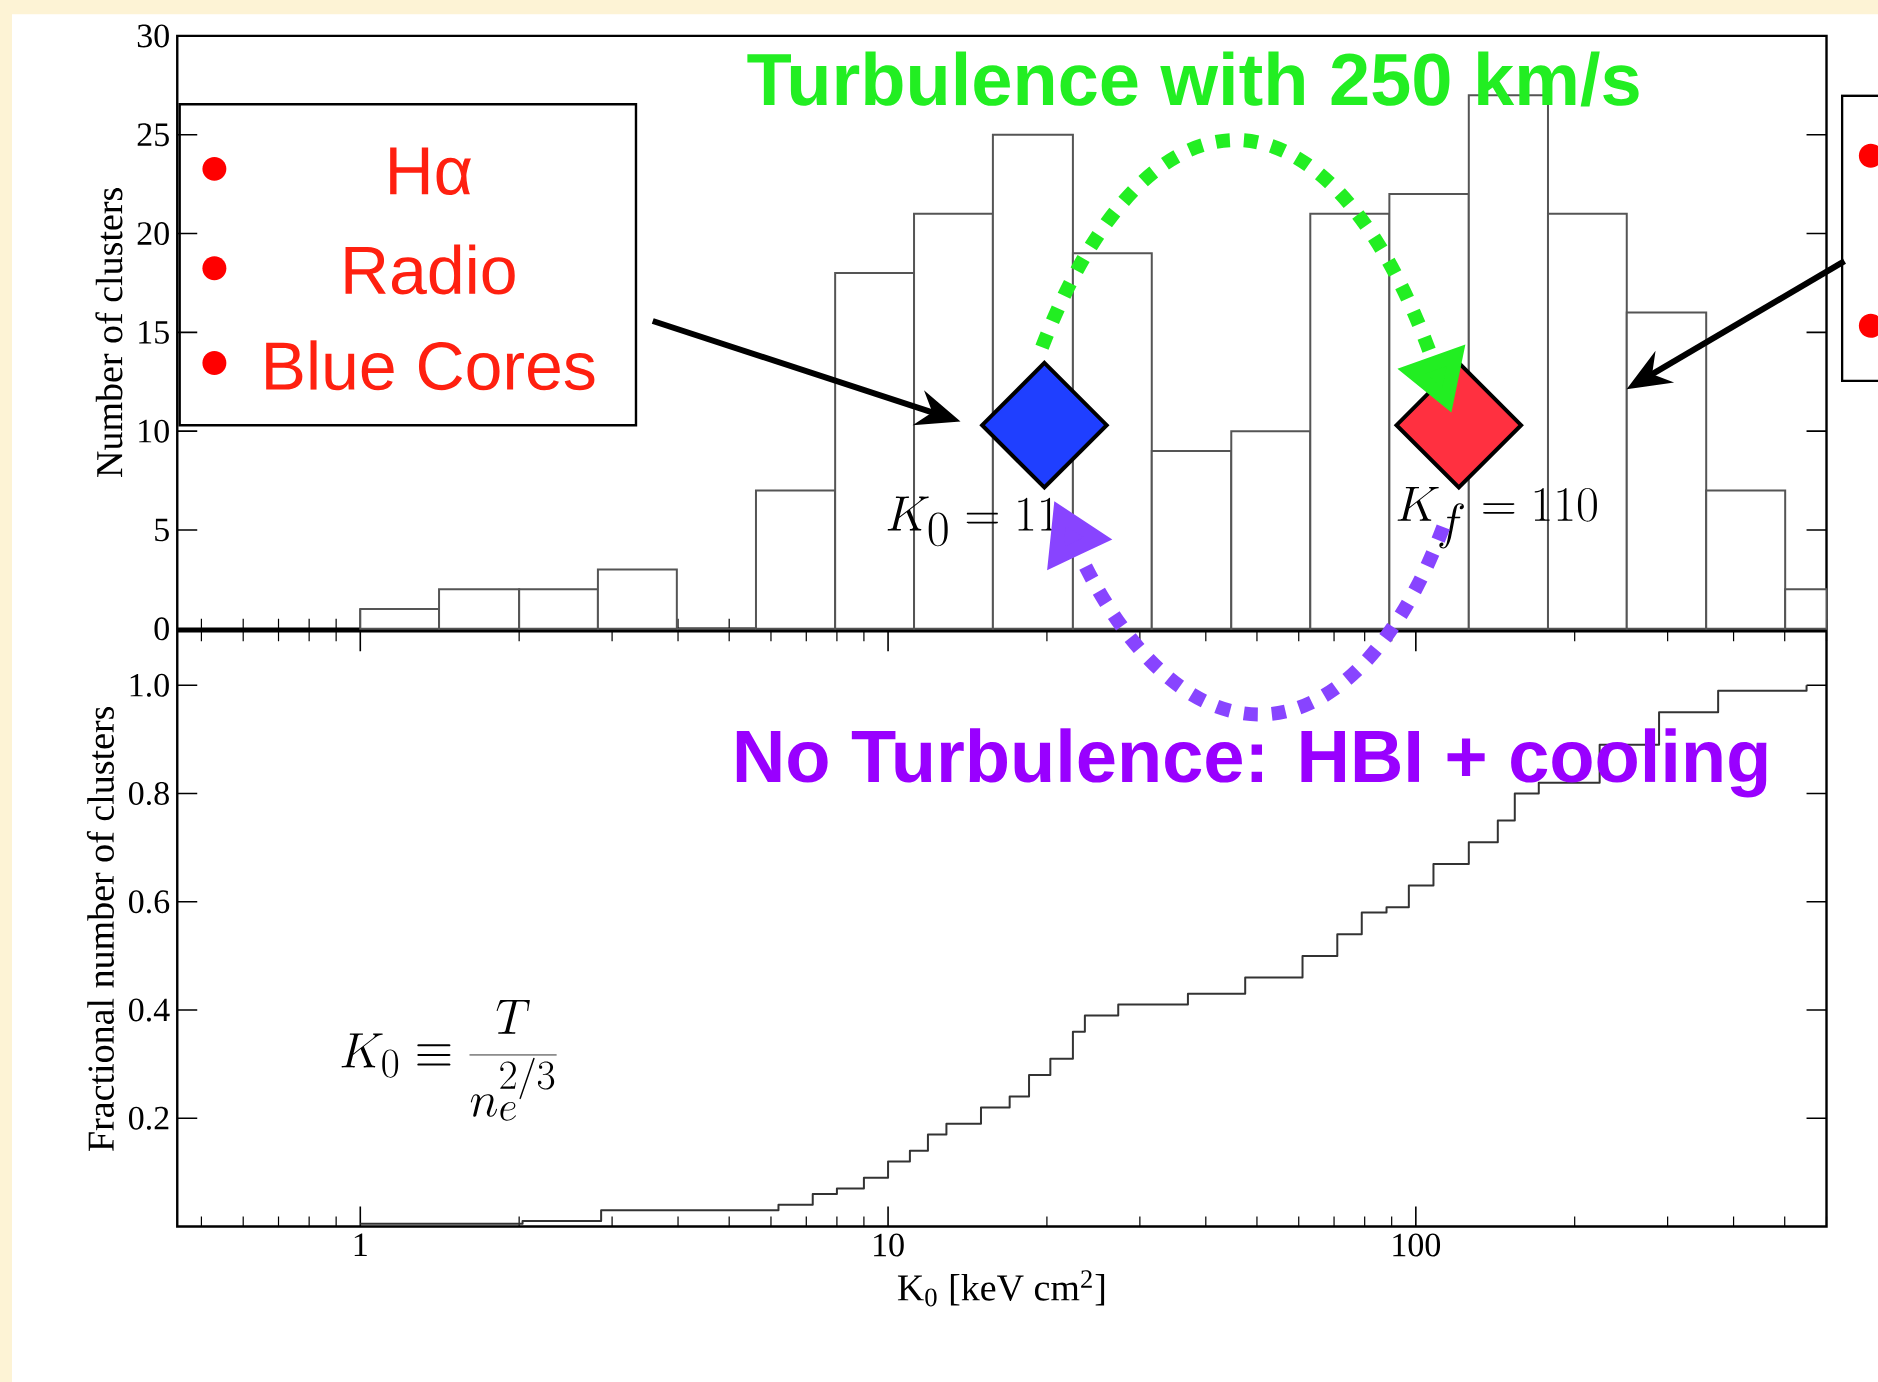 The height and width of the screenshot is (1382, 1878). I want to click on annotation: Hα, so click(431, 171).